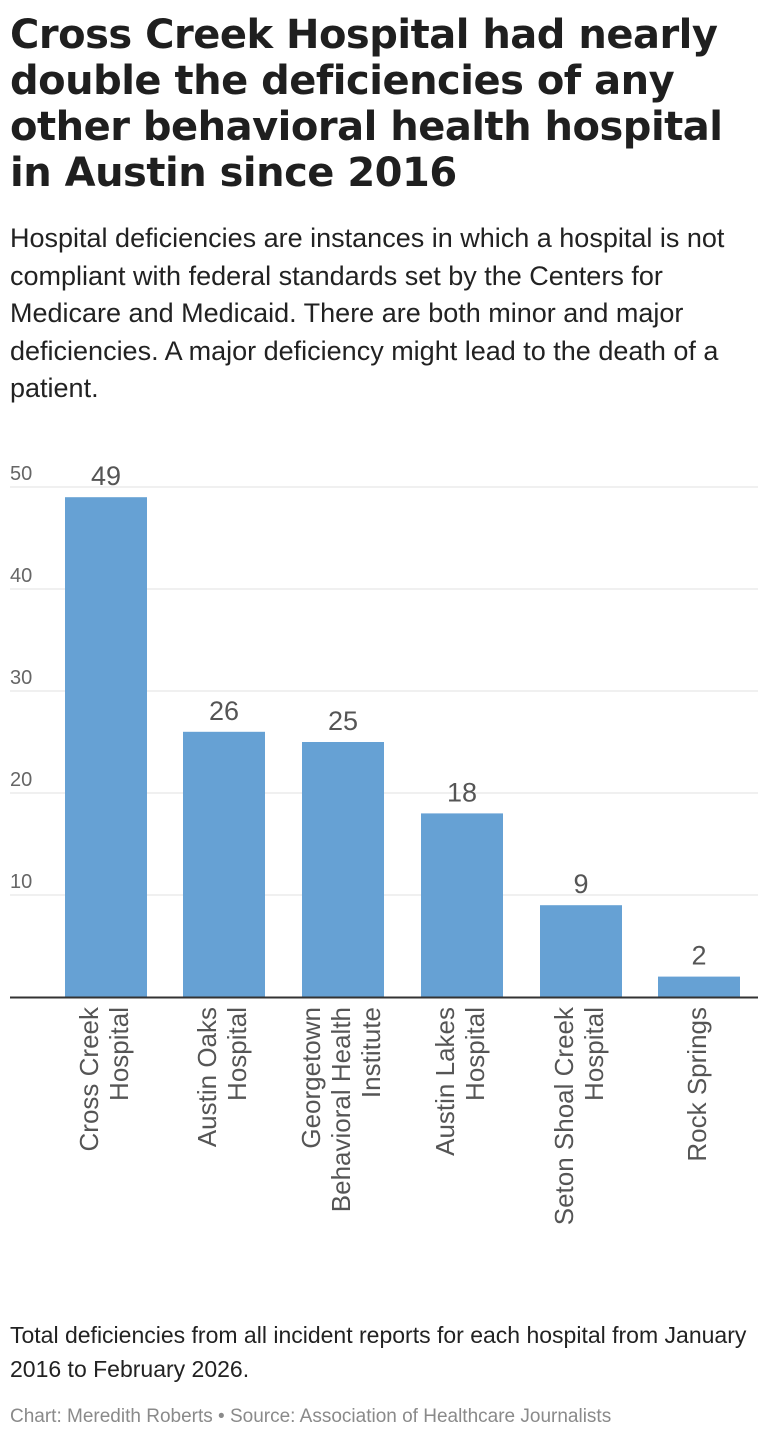 The height and width of the screenshot is (1444, 768). I want to click on y-tick-label: 20, so click(21, 780).